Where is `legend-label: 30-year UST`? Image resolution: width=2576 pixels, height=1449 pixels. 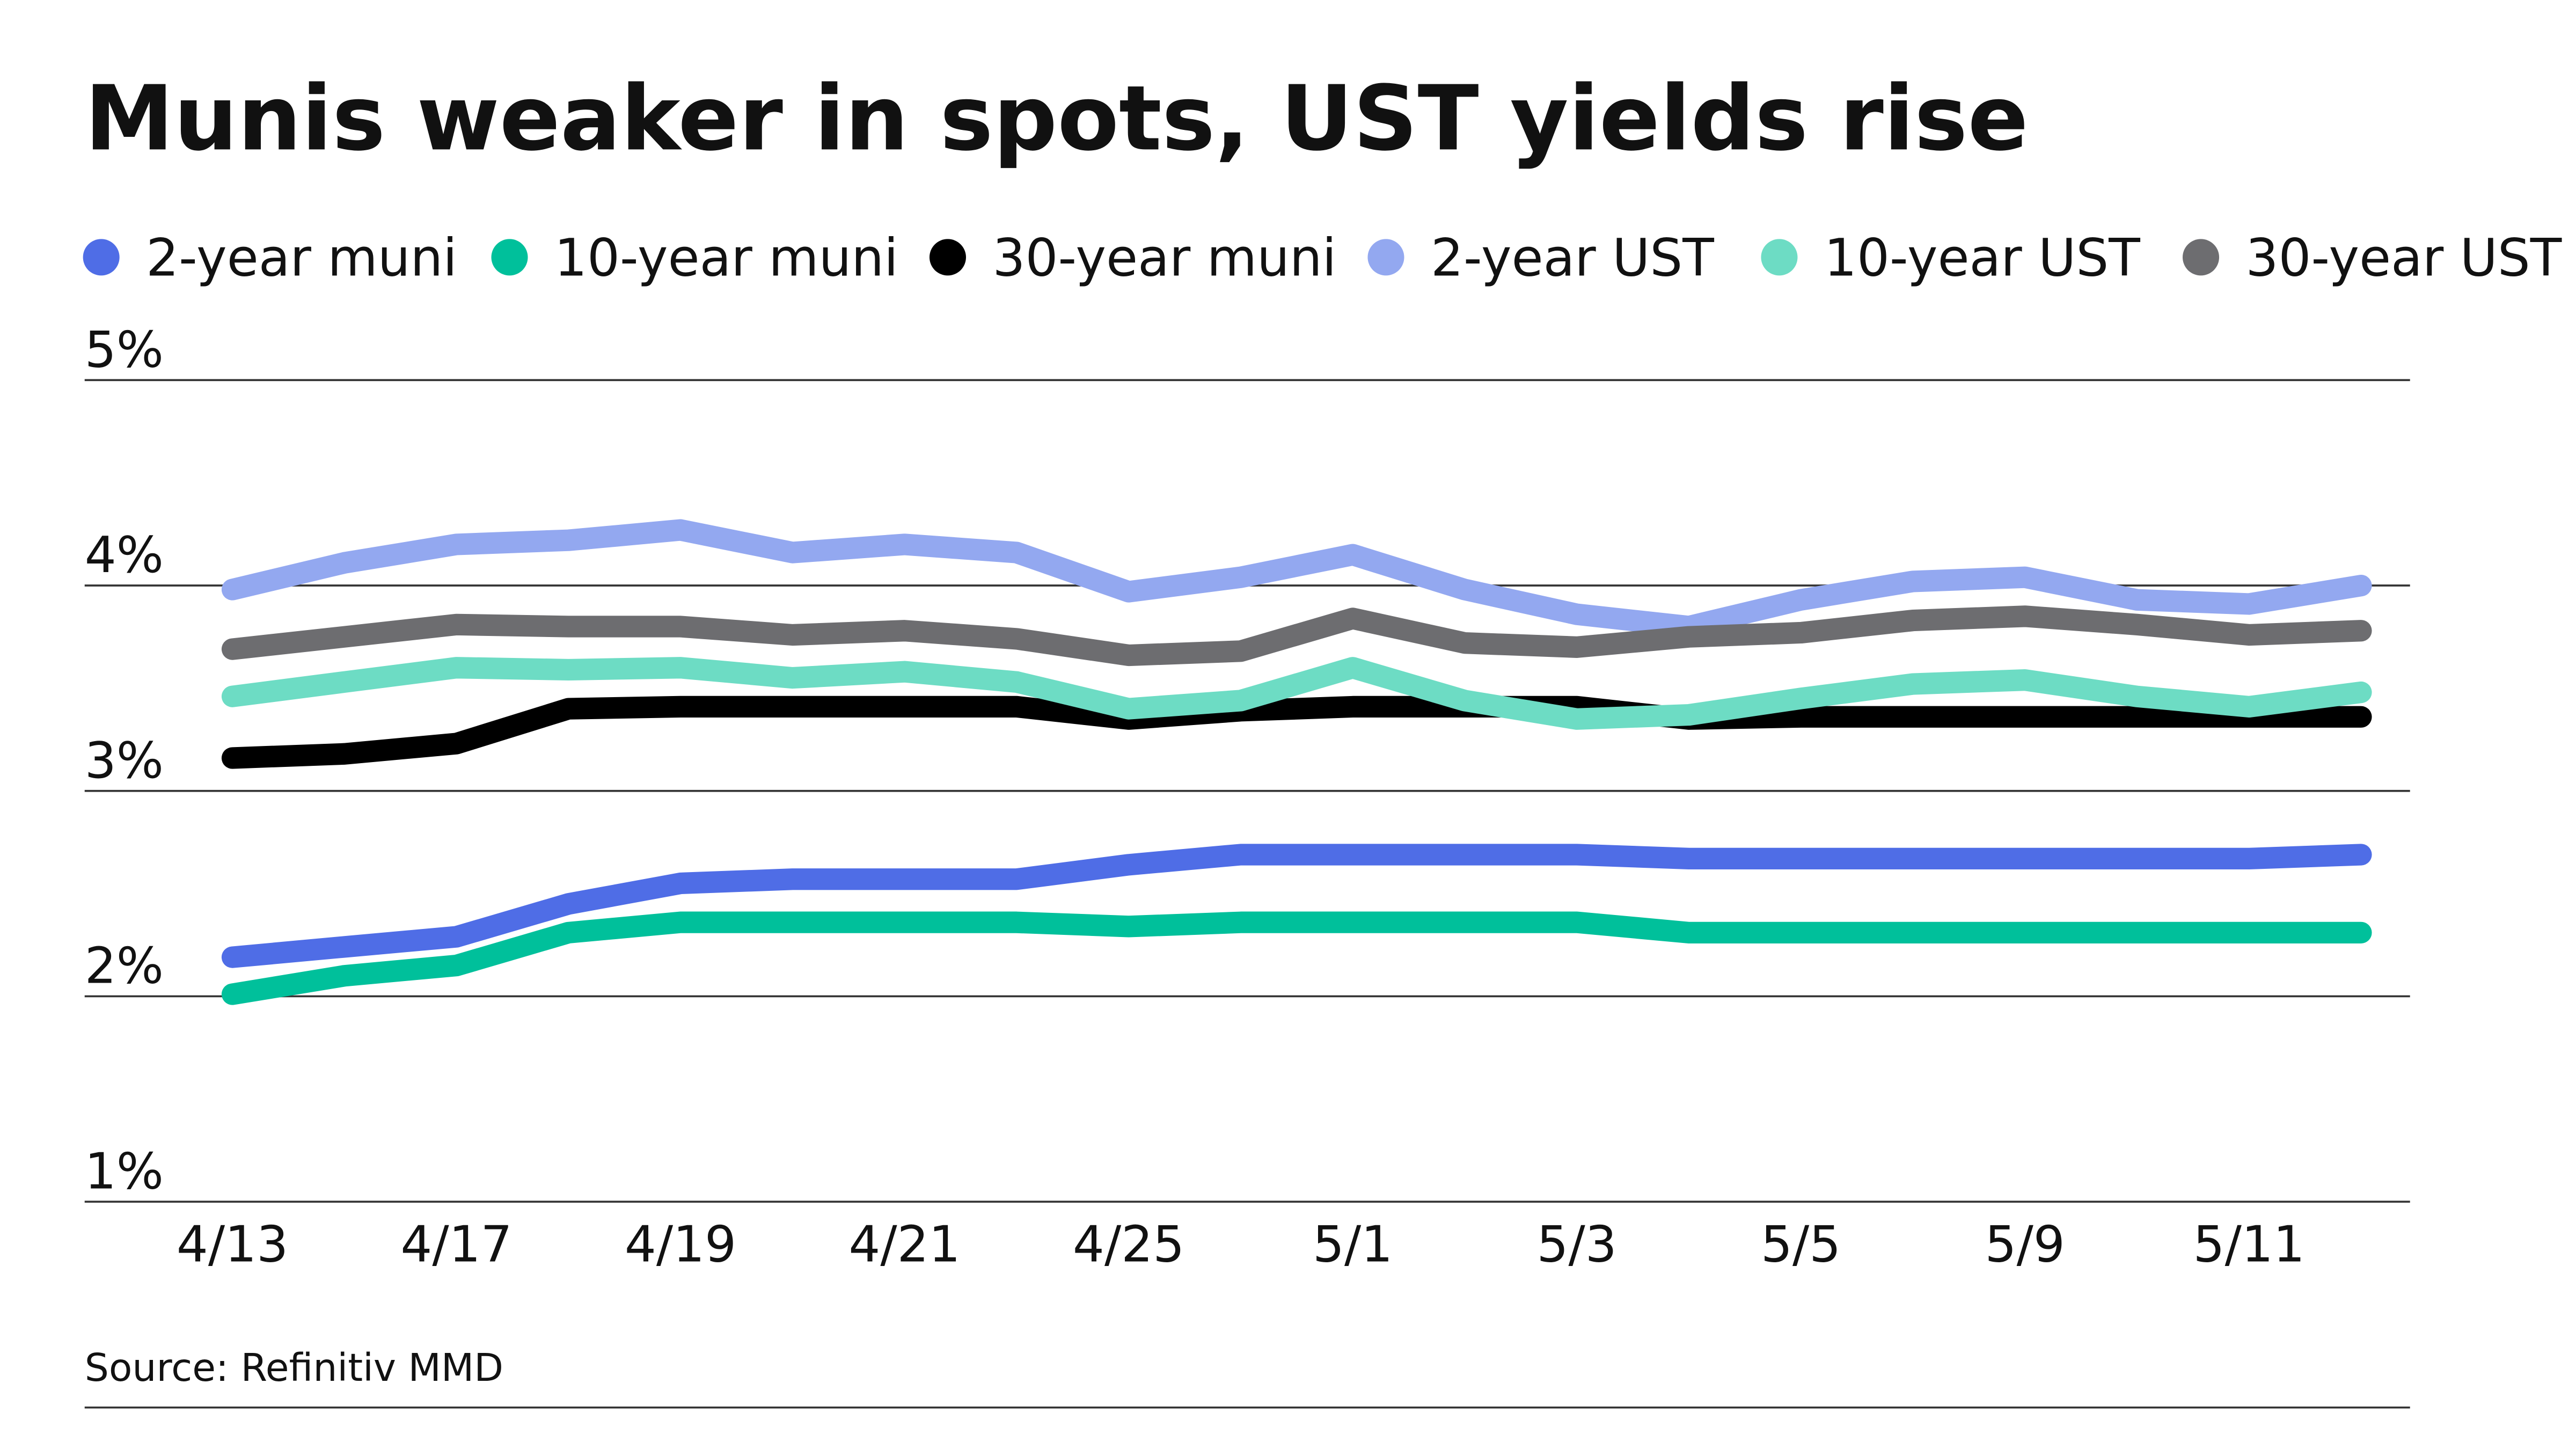
legend-label: 30-year UST is located at coordinates (2404, 258).